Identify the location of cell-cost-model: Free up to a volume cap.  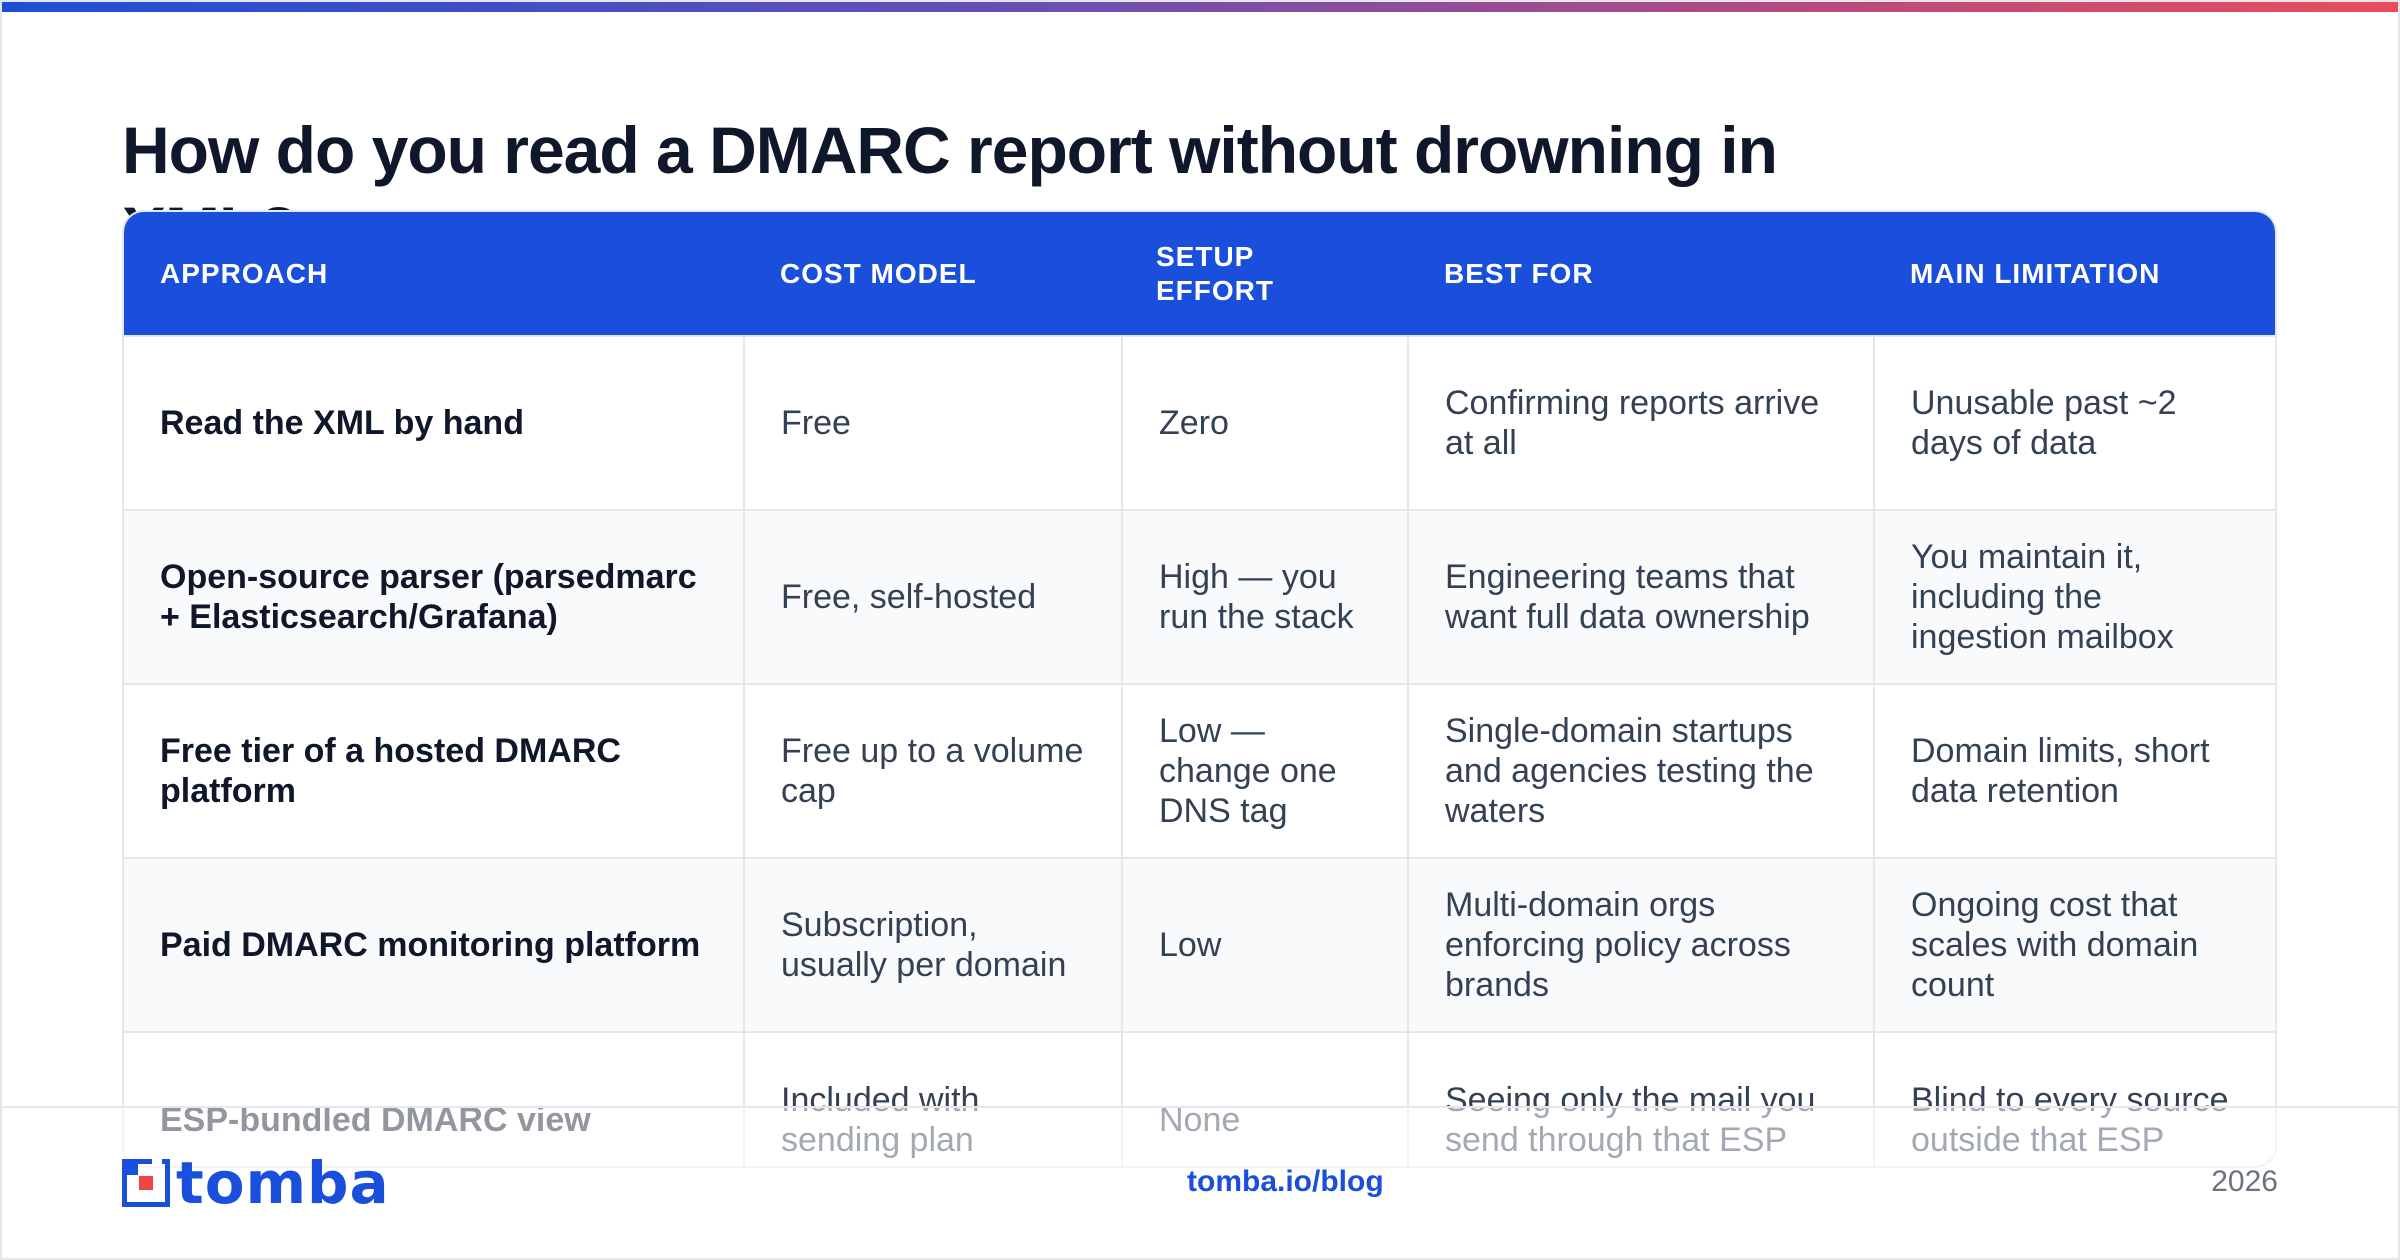
(933, 770).